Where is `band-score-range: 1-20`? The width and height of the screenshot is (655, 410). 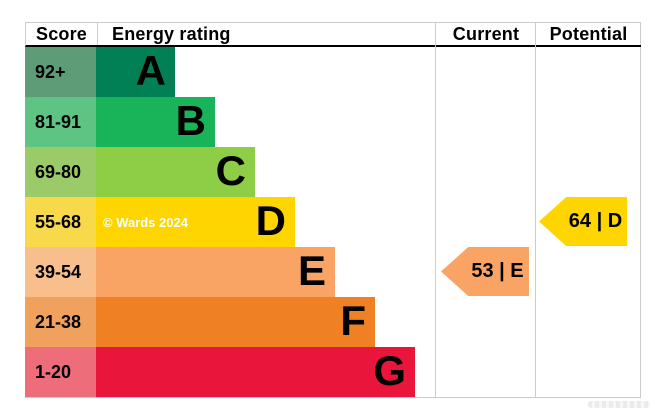 band-score-range: 1-20 is located at coordinates (60, 372).